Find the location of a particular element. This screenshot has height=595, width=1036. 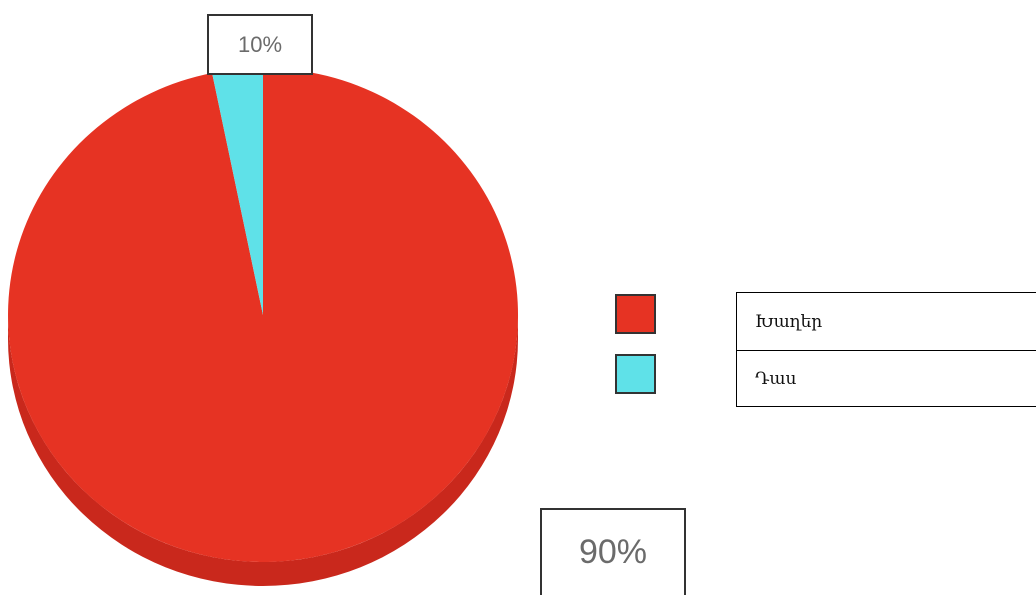

data-label-das: 10% is located at coordinates (260, 44).